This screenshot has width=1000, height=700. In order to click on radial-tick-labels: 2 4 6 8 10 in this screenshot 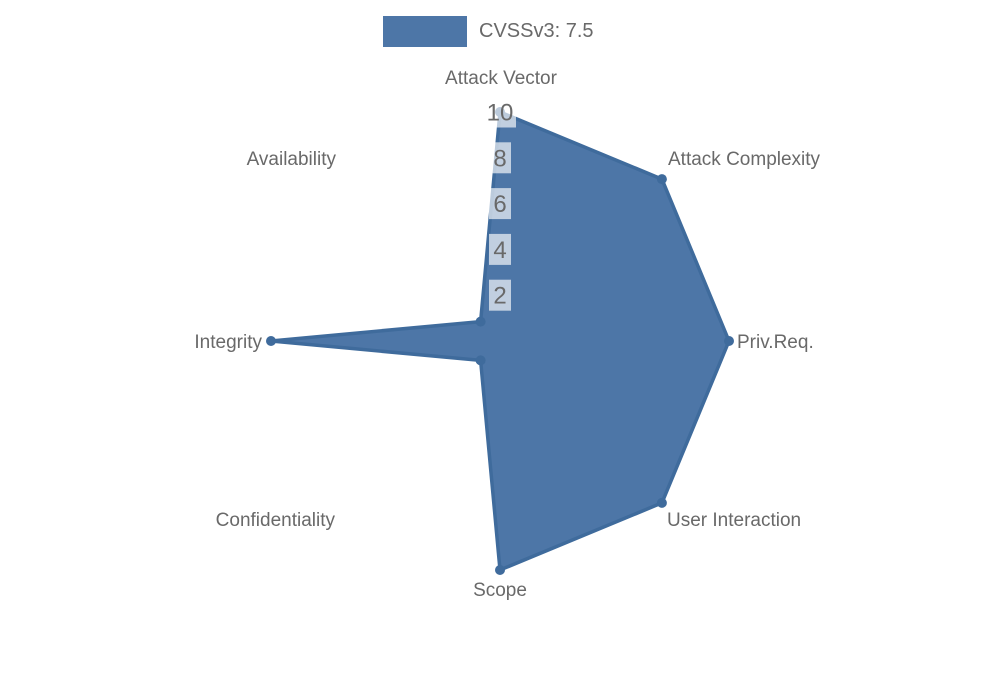, I will do `click(500, 203)`.